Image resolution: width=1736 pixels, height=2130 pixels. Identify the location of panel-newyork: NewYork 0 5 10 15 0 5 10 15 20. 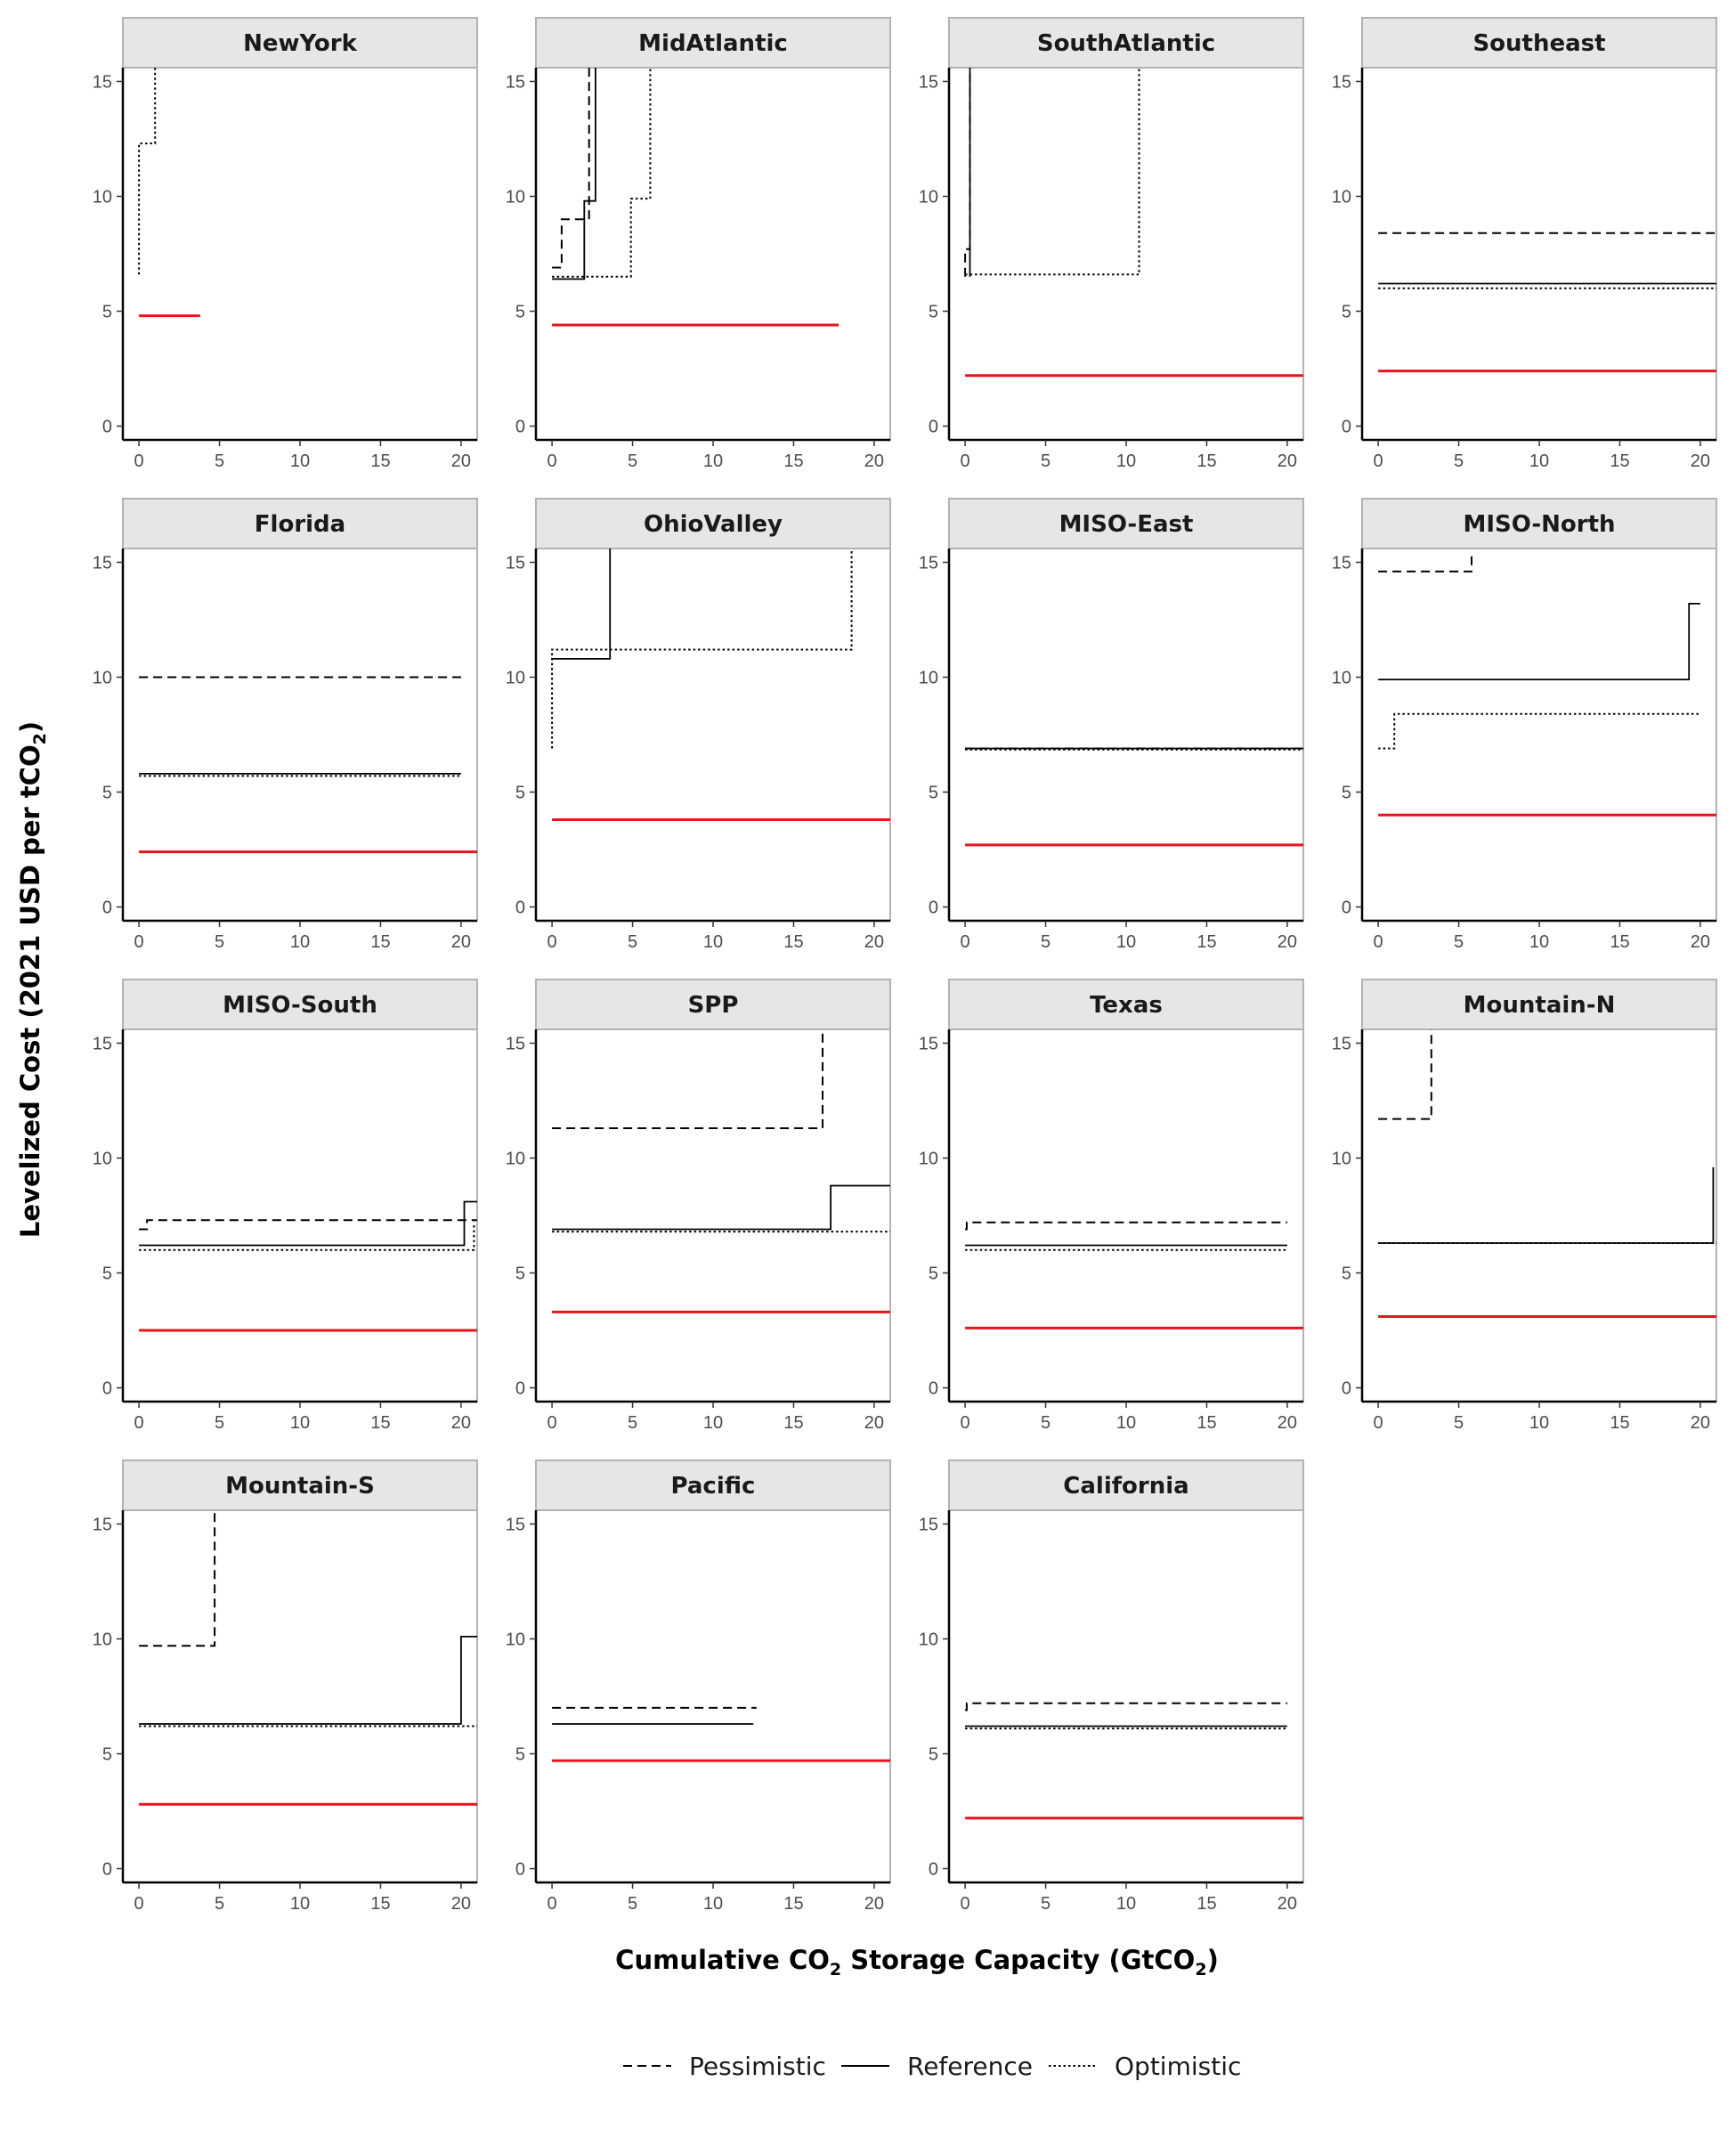
(285, 244).